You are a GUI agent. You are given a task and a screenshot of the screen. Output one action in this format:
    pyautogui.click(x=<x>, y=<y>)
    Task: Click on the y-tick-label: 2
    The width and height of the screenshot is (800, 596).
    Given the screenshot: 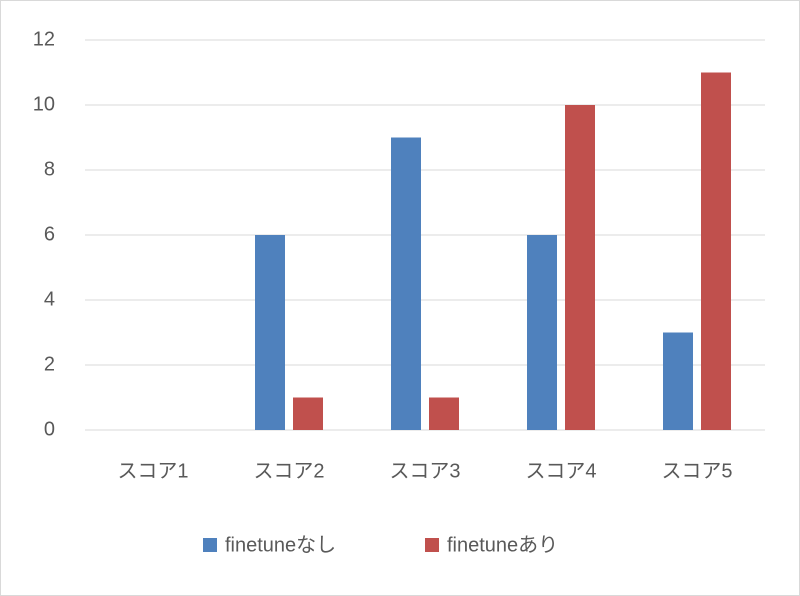 What is the action you would take?
    pyautogui.click(x=49, y=364)
    